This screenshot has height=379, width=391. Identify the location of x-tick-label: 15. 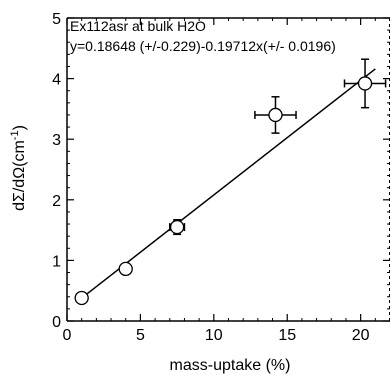
(287, 335).